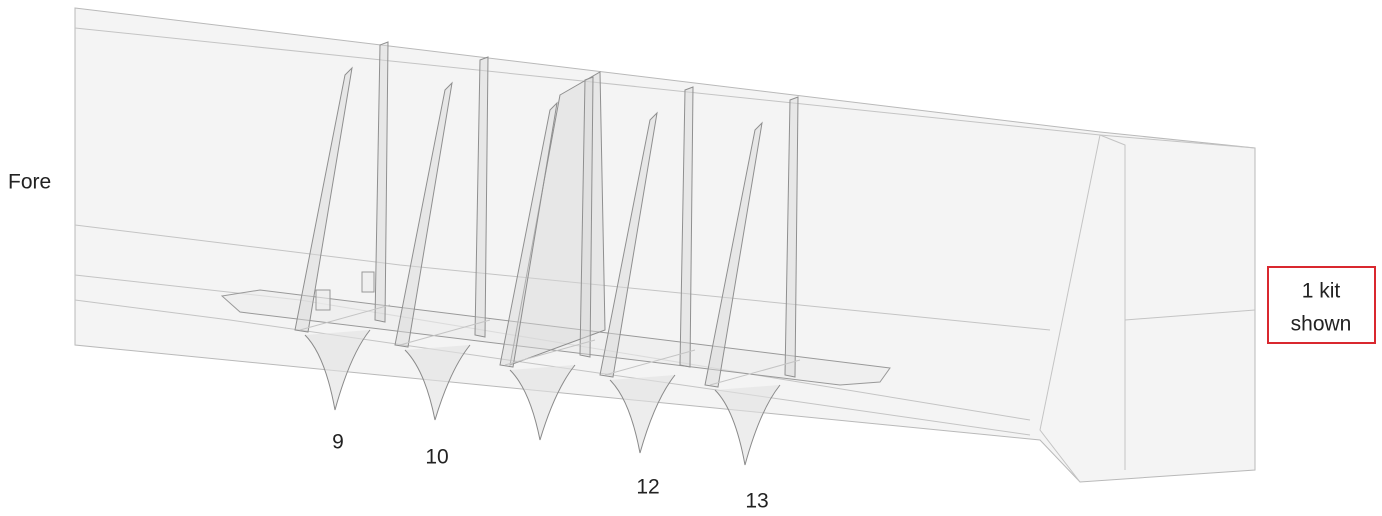  What do you see at coordinates (1321, 291) in the screenshot?
I see `callout-text: 1 kit` at bounding box center [1321, 291].